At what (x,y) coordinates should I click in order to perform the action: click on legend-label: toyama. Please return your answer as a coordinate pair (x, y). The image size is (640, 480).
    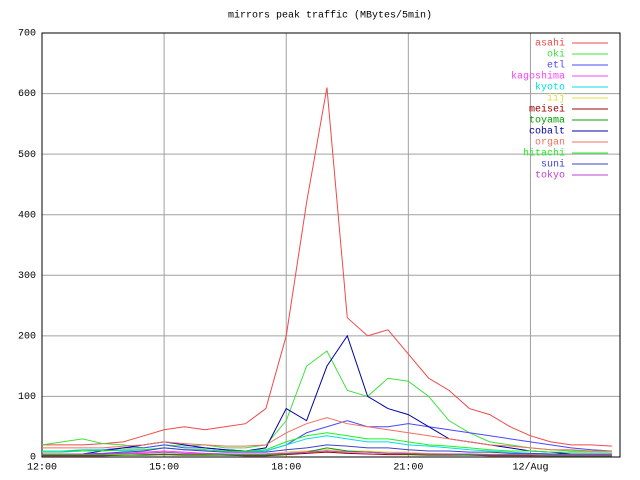
    Looking at the image, I should click on (547, 121).